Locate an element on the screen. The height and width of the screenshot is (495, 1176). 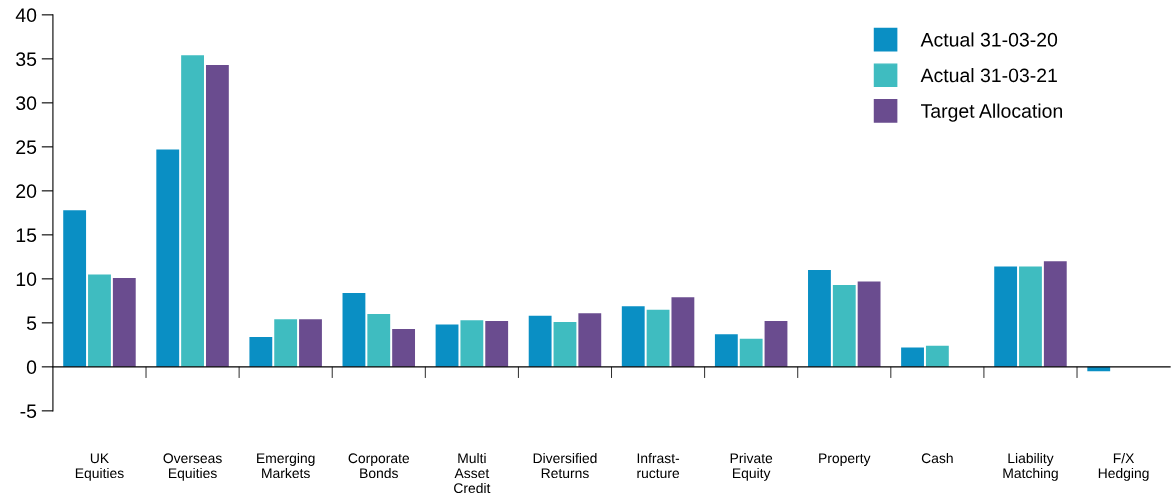
y-tick-label: 25 is located at coordinates (26, 147).